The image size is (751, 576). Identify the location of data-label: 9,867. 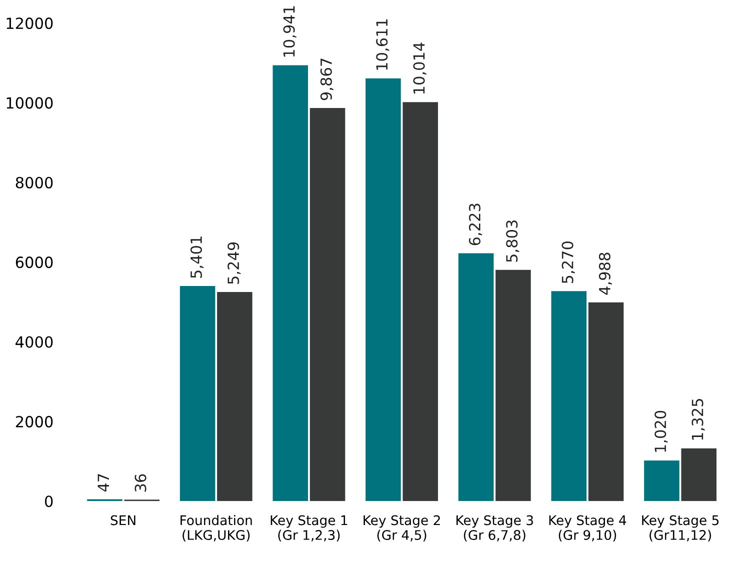
(327, 79).